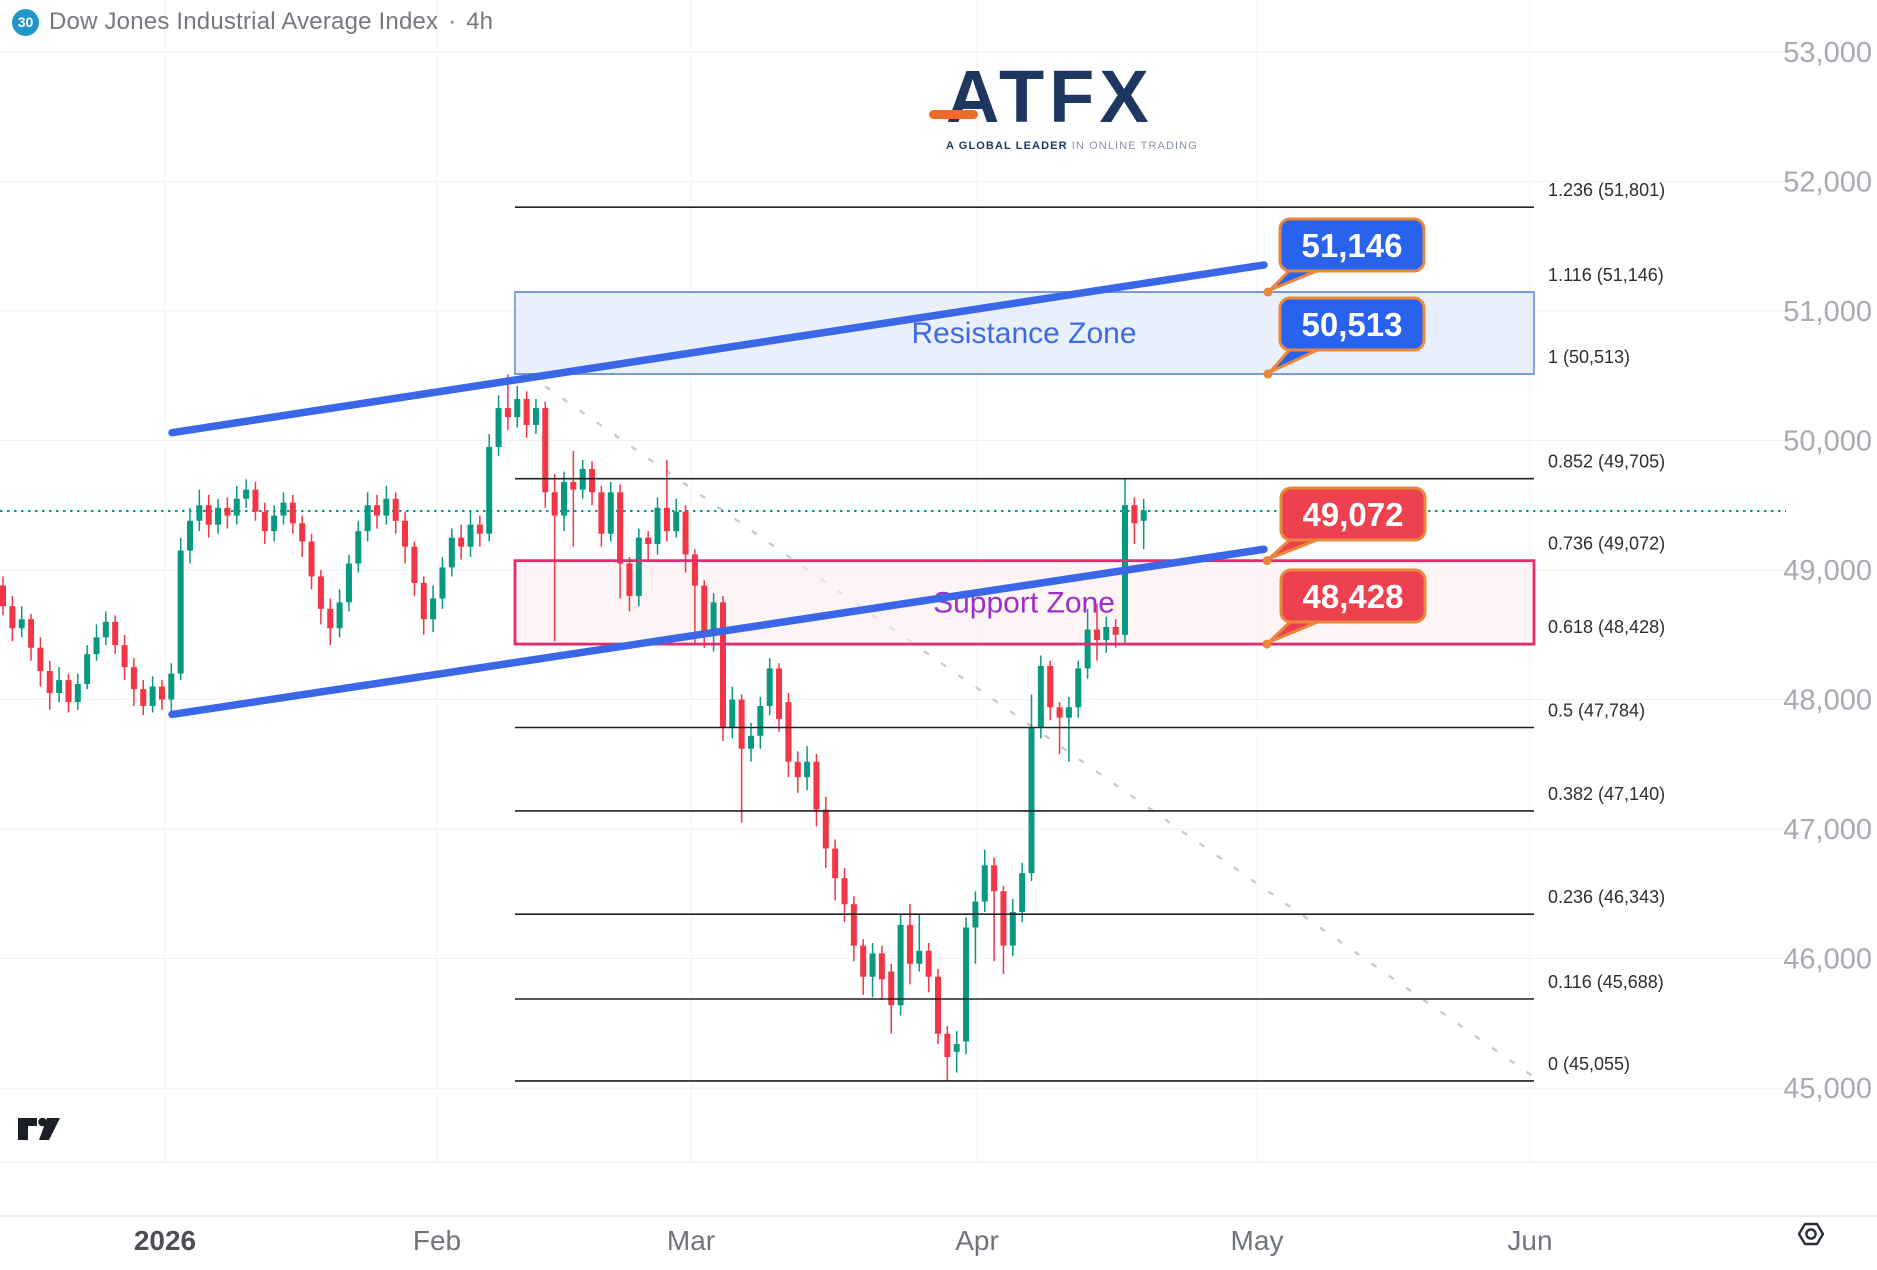 The height and width of the screenshot is (1270, 1877). I want to click on tagline-bold: A GLOBAL LEADER, so click(1007, 146).